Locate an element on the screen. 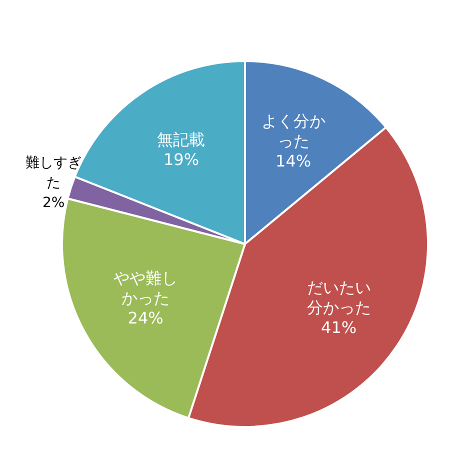 This screenshot has width=473, height=473. data-label: 41% is located at coordinates (339, 327).